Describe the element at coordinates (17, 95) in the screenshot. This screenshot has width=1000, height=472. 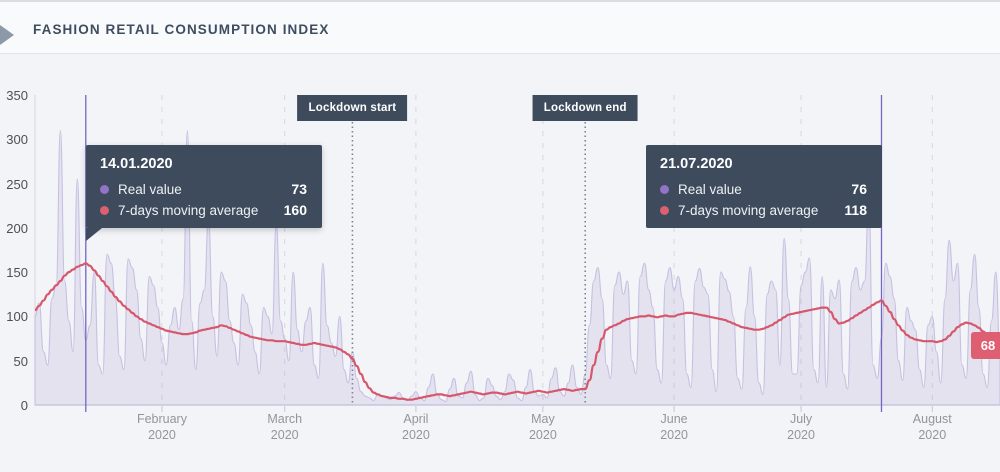
I see `y-tick-label: 350` at that location.